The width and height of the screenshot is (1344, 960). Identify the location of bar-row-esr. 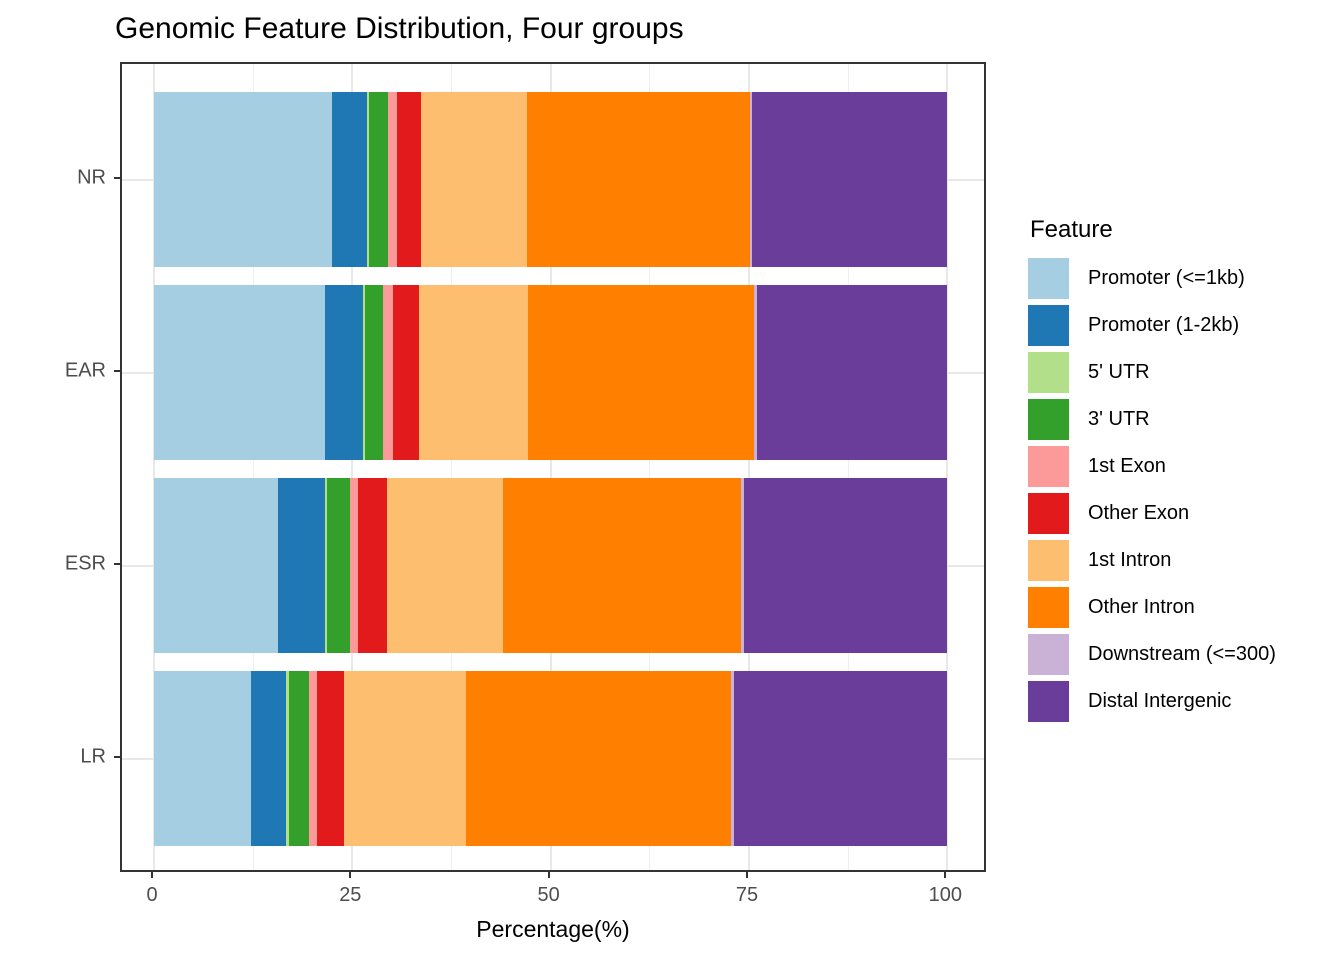
(551, 565).